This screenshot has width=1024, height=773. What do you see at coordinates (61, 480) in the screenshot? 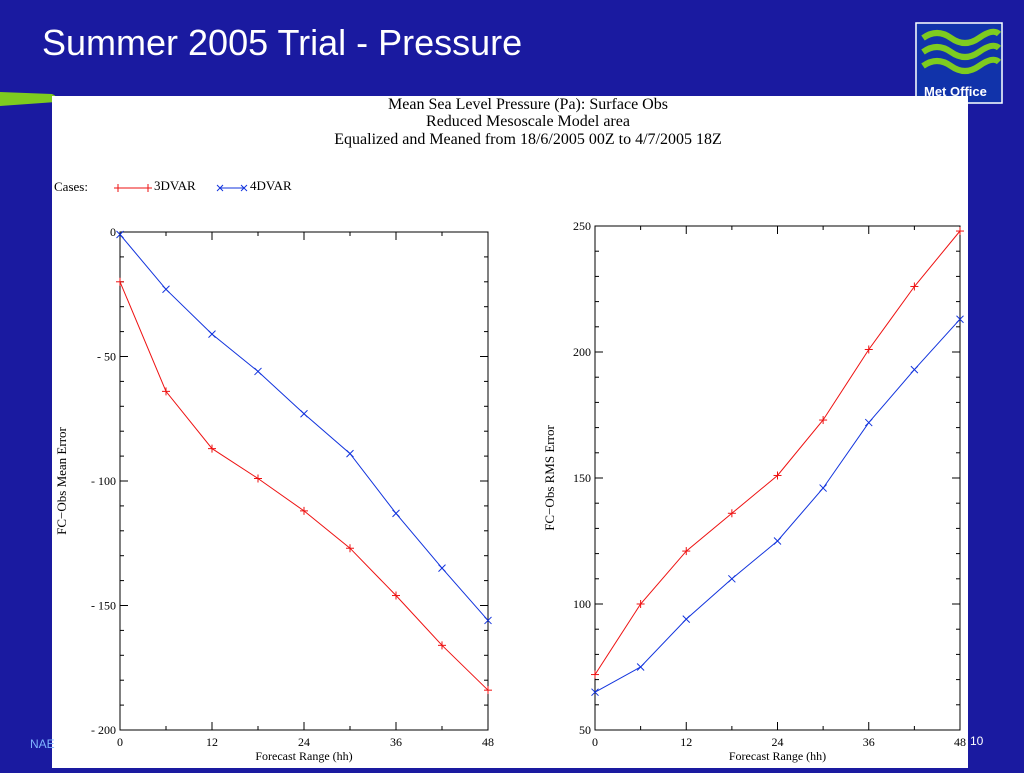
I see `y-axis-label: FC−Obs Mean Error` at bounding box center [61, 480].